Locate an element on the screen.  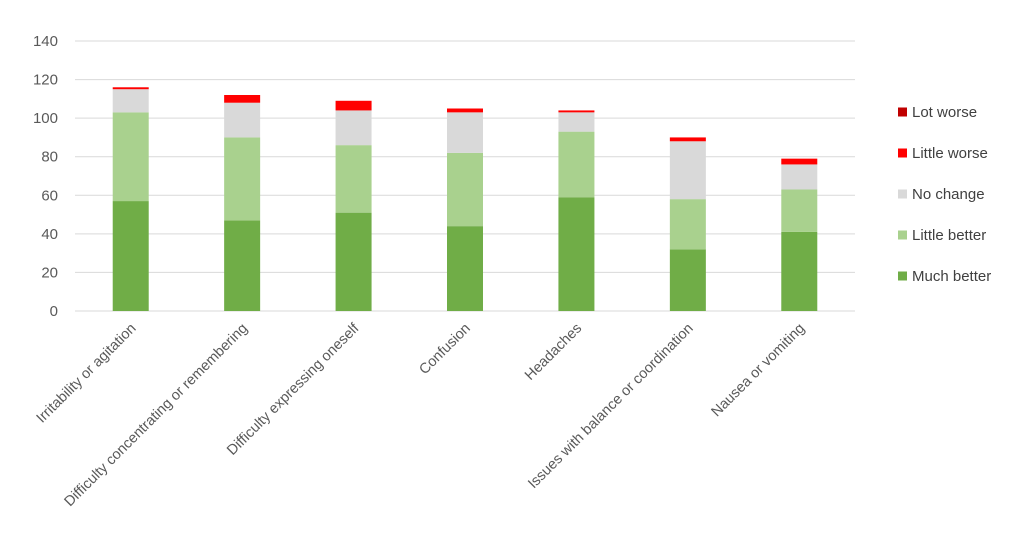
x-category-label: Headaches is located at coordinates (553, 352).